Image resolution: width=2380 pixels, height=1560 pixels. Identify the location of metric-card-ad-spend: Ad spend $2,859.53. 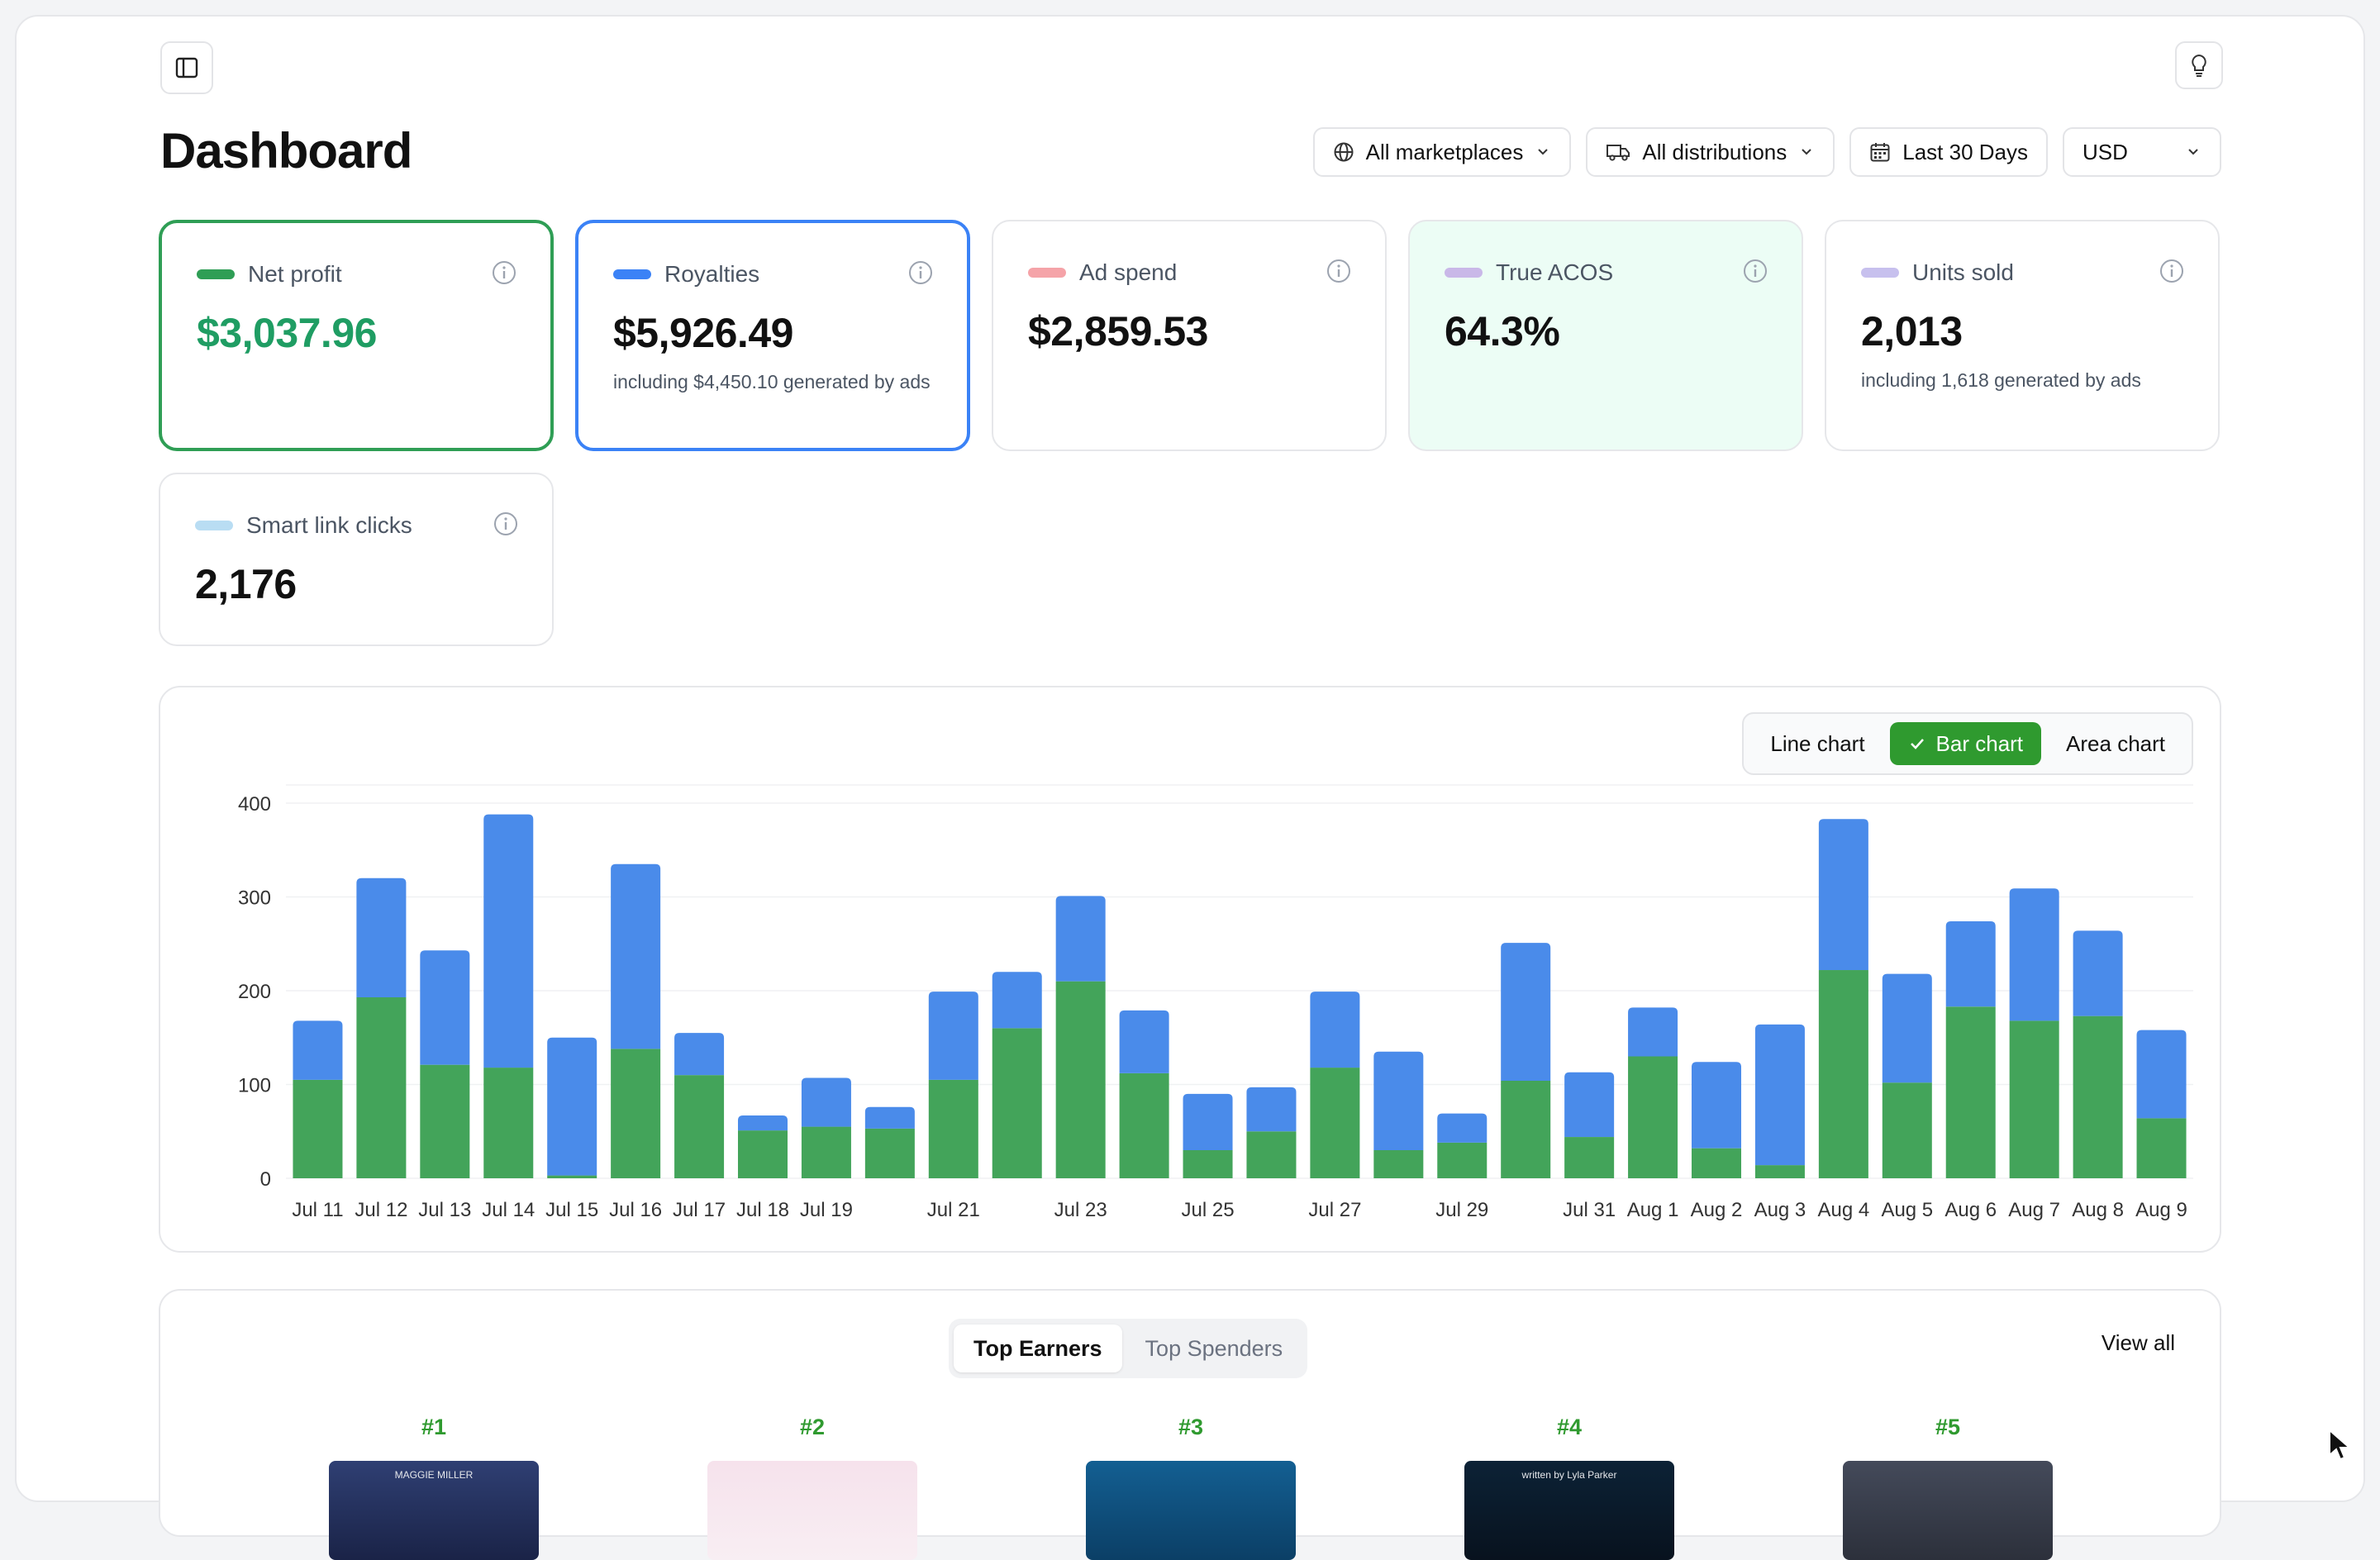
(1189, 335).